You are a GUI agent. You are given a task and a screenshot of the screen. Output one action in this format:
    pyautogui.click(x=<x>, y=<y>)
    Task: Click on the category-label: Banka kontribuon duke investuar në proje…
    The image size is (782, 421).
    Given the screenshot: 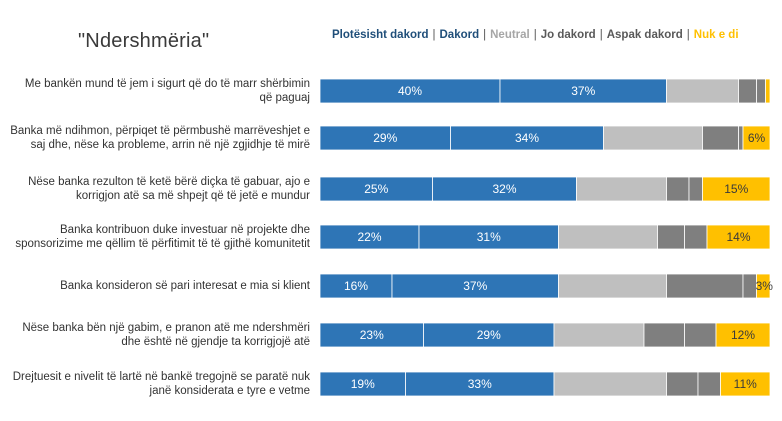 What is the action you would take?
    pyautogui.click(x=162, y=237)
    